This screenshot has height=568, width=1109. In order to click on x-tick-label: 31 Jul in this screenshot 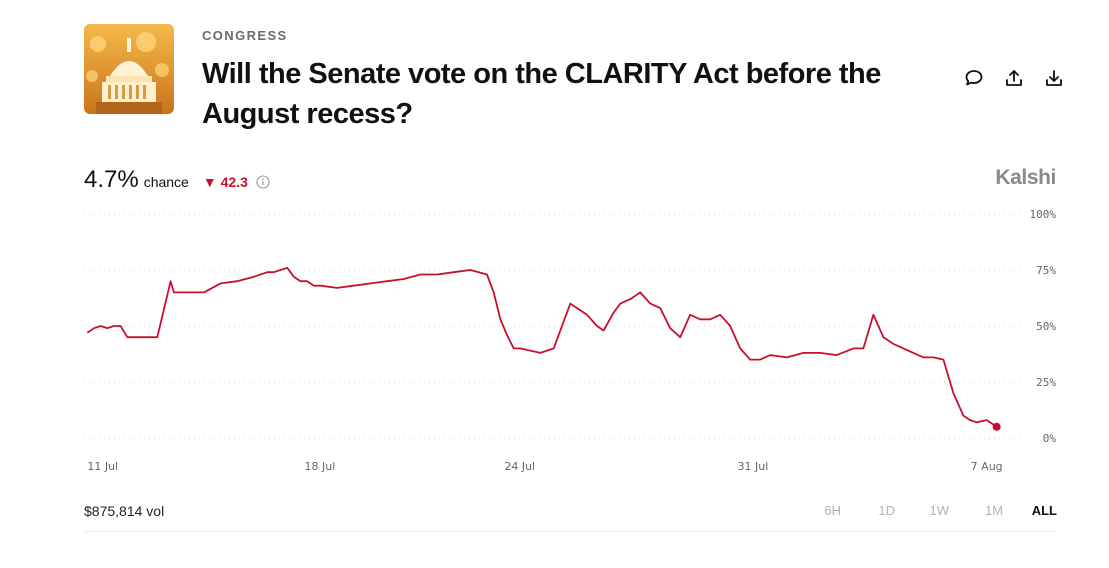, I will do `click(753, 466)`.